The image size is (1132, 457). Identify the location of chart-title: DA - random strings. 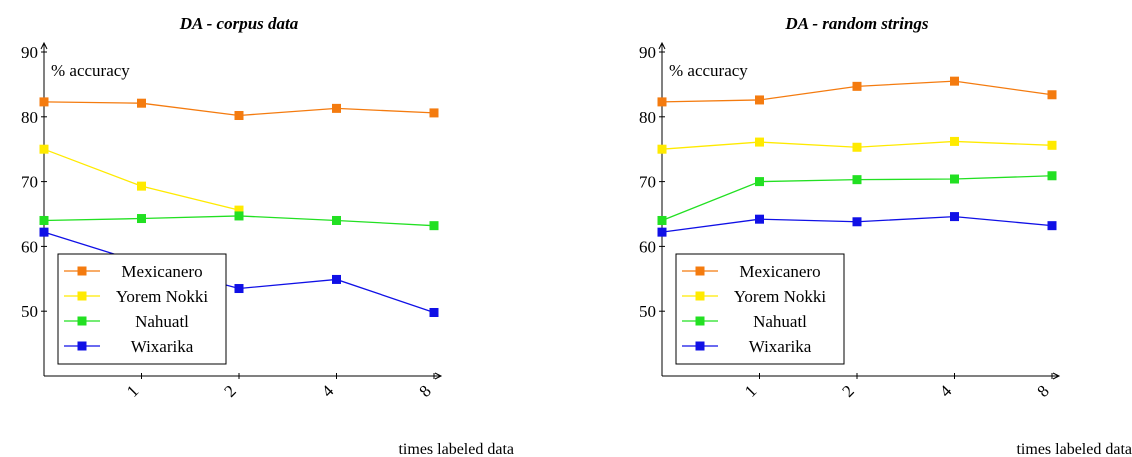
(856, 23).